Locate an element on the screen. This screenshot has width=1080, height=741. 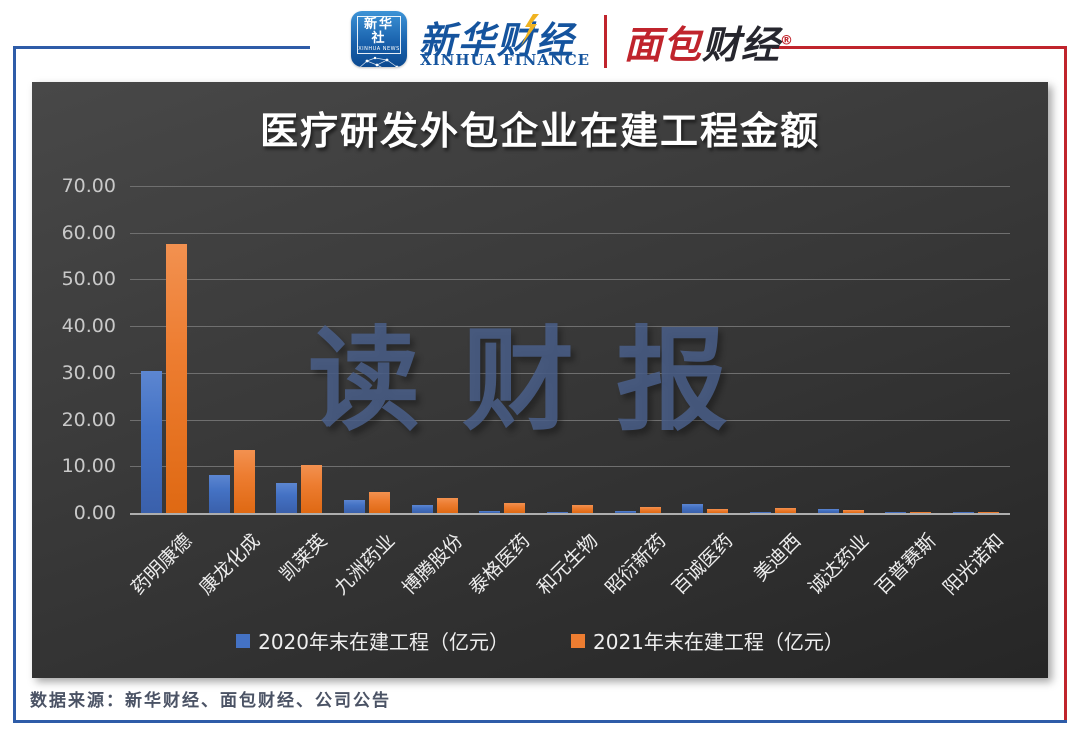
xinhua-finance-logo-cn: 新华财经 is located at coordinates (497, 40).